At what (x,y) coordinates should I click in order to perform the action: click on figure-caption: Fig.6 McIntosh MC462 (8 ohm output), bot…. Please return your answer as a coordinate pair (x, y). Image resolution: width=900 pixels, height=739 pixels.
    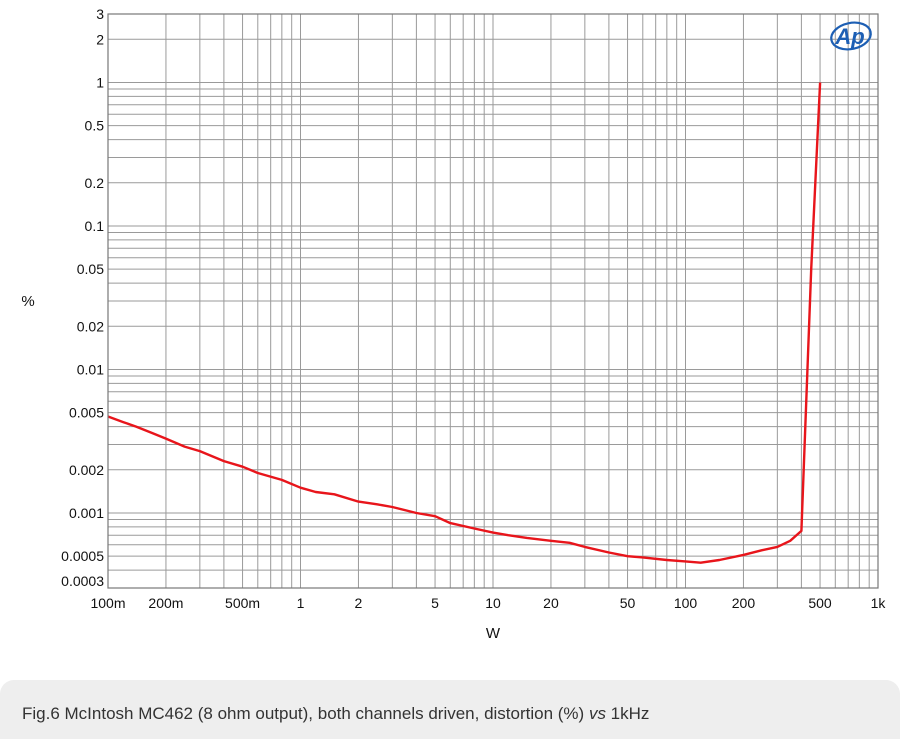
    Looking at the image, I should click on (335, 713).